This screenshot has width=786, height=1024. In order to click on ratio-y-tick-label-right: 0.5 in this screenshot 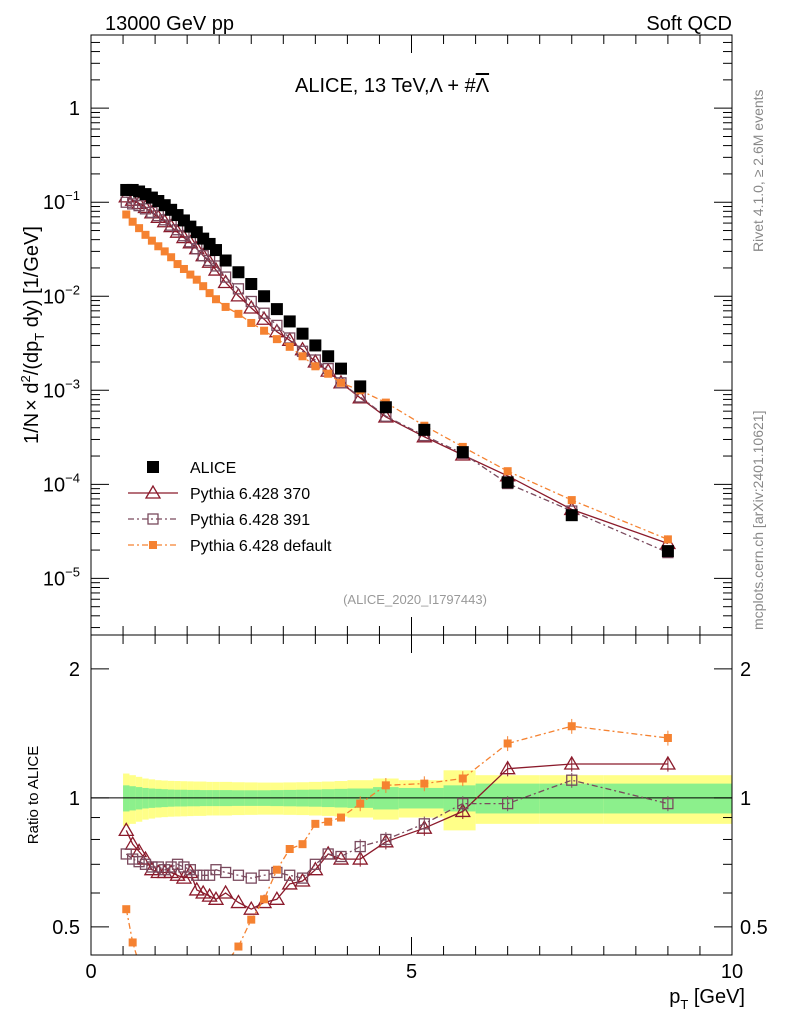, I will do `click(754, 928)`.